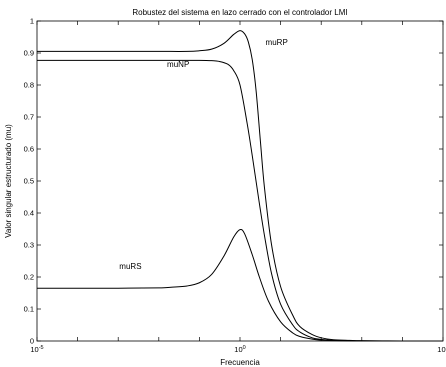  What do you see at coordinates (32, 21) in the screenshot?
I see `y-tick-label: 1` at bounding box center [32, 21].